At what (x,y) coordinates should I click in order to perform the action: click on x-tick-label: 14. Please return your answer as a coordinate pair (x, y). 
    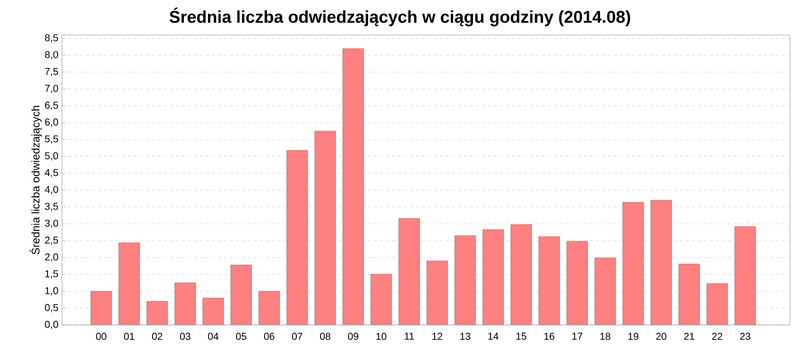
    Looking at the image, I should click on (493, 336).